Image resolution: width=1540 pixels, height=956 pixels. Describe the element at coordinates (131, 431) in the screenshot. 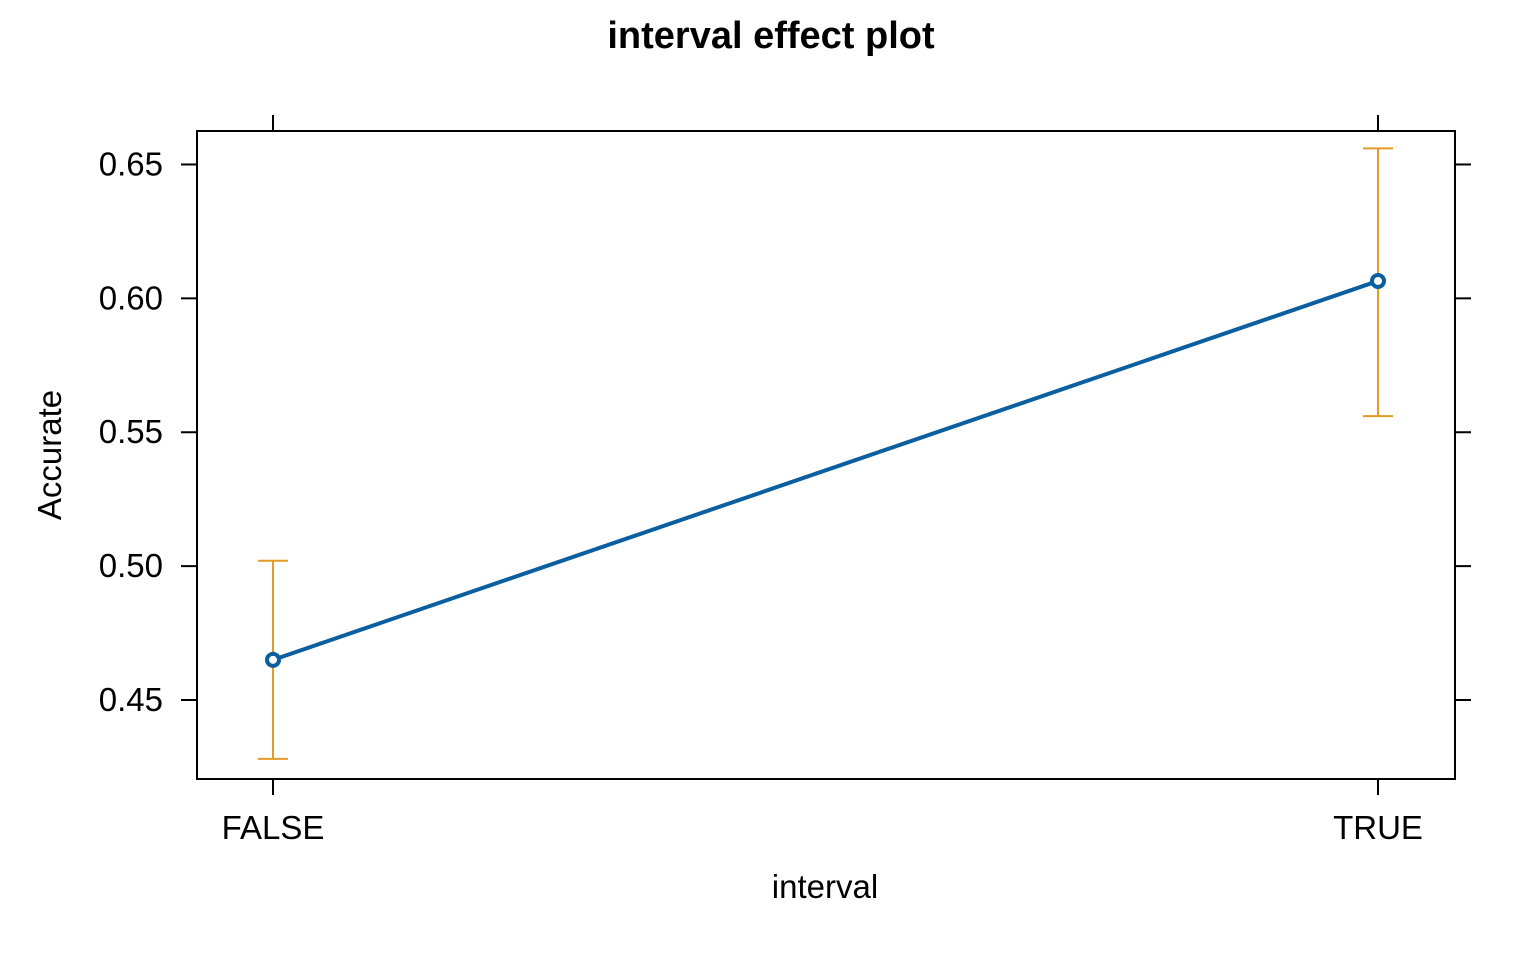

I see `y-tick-label-2: 0.55` at that location.